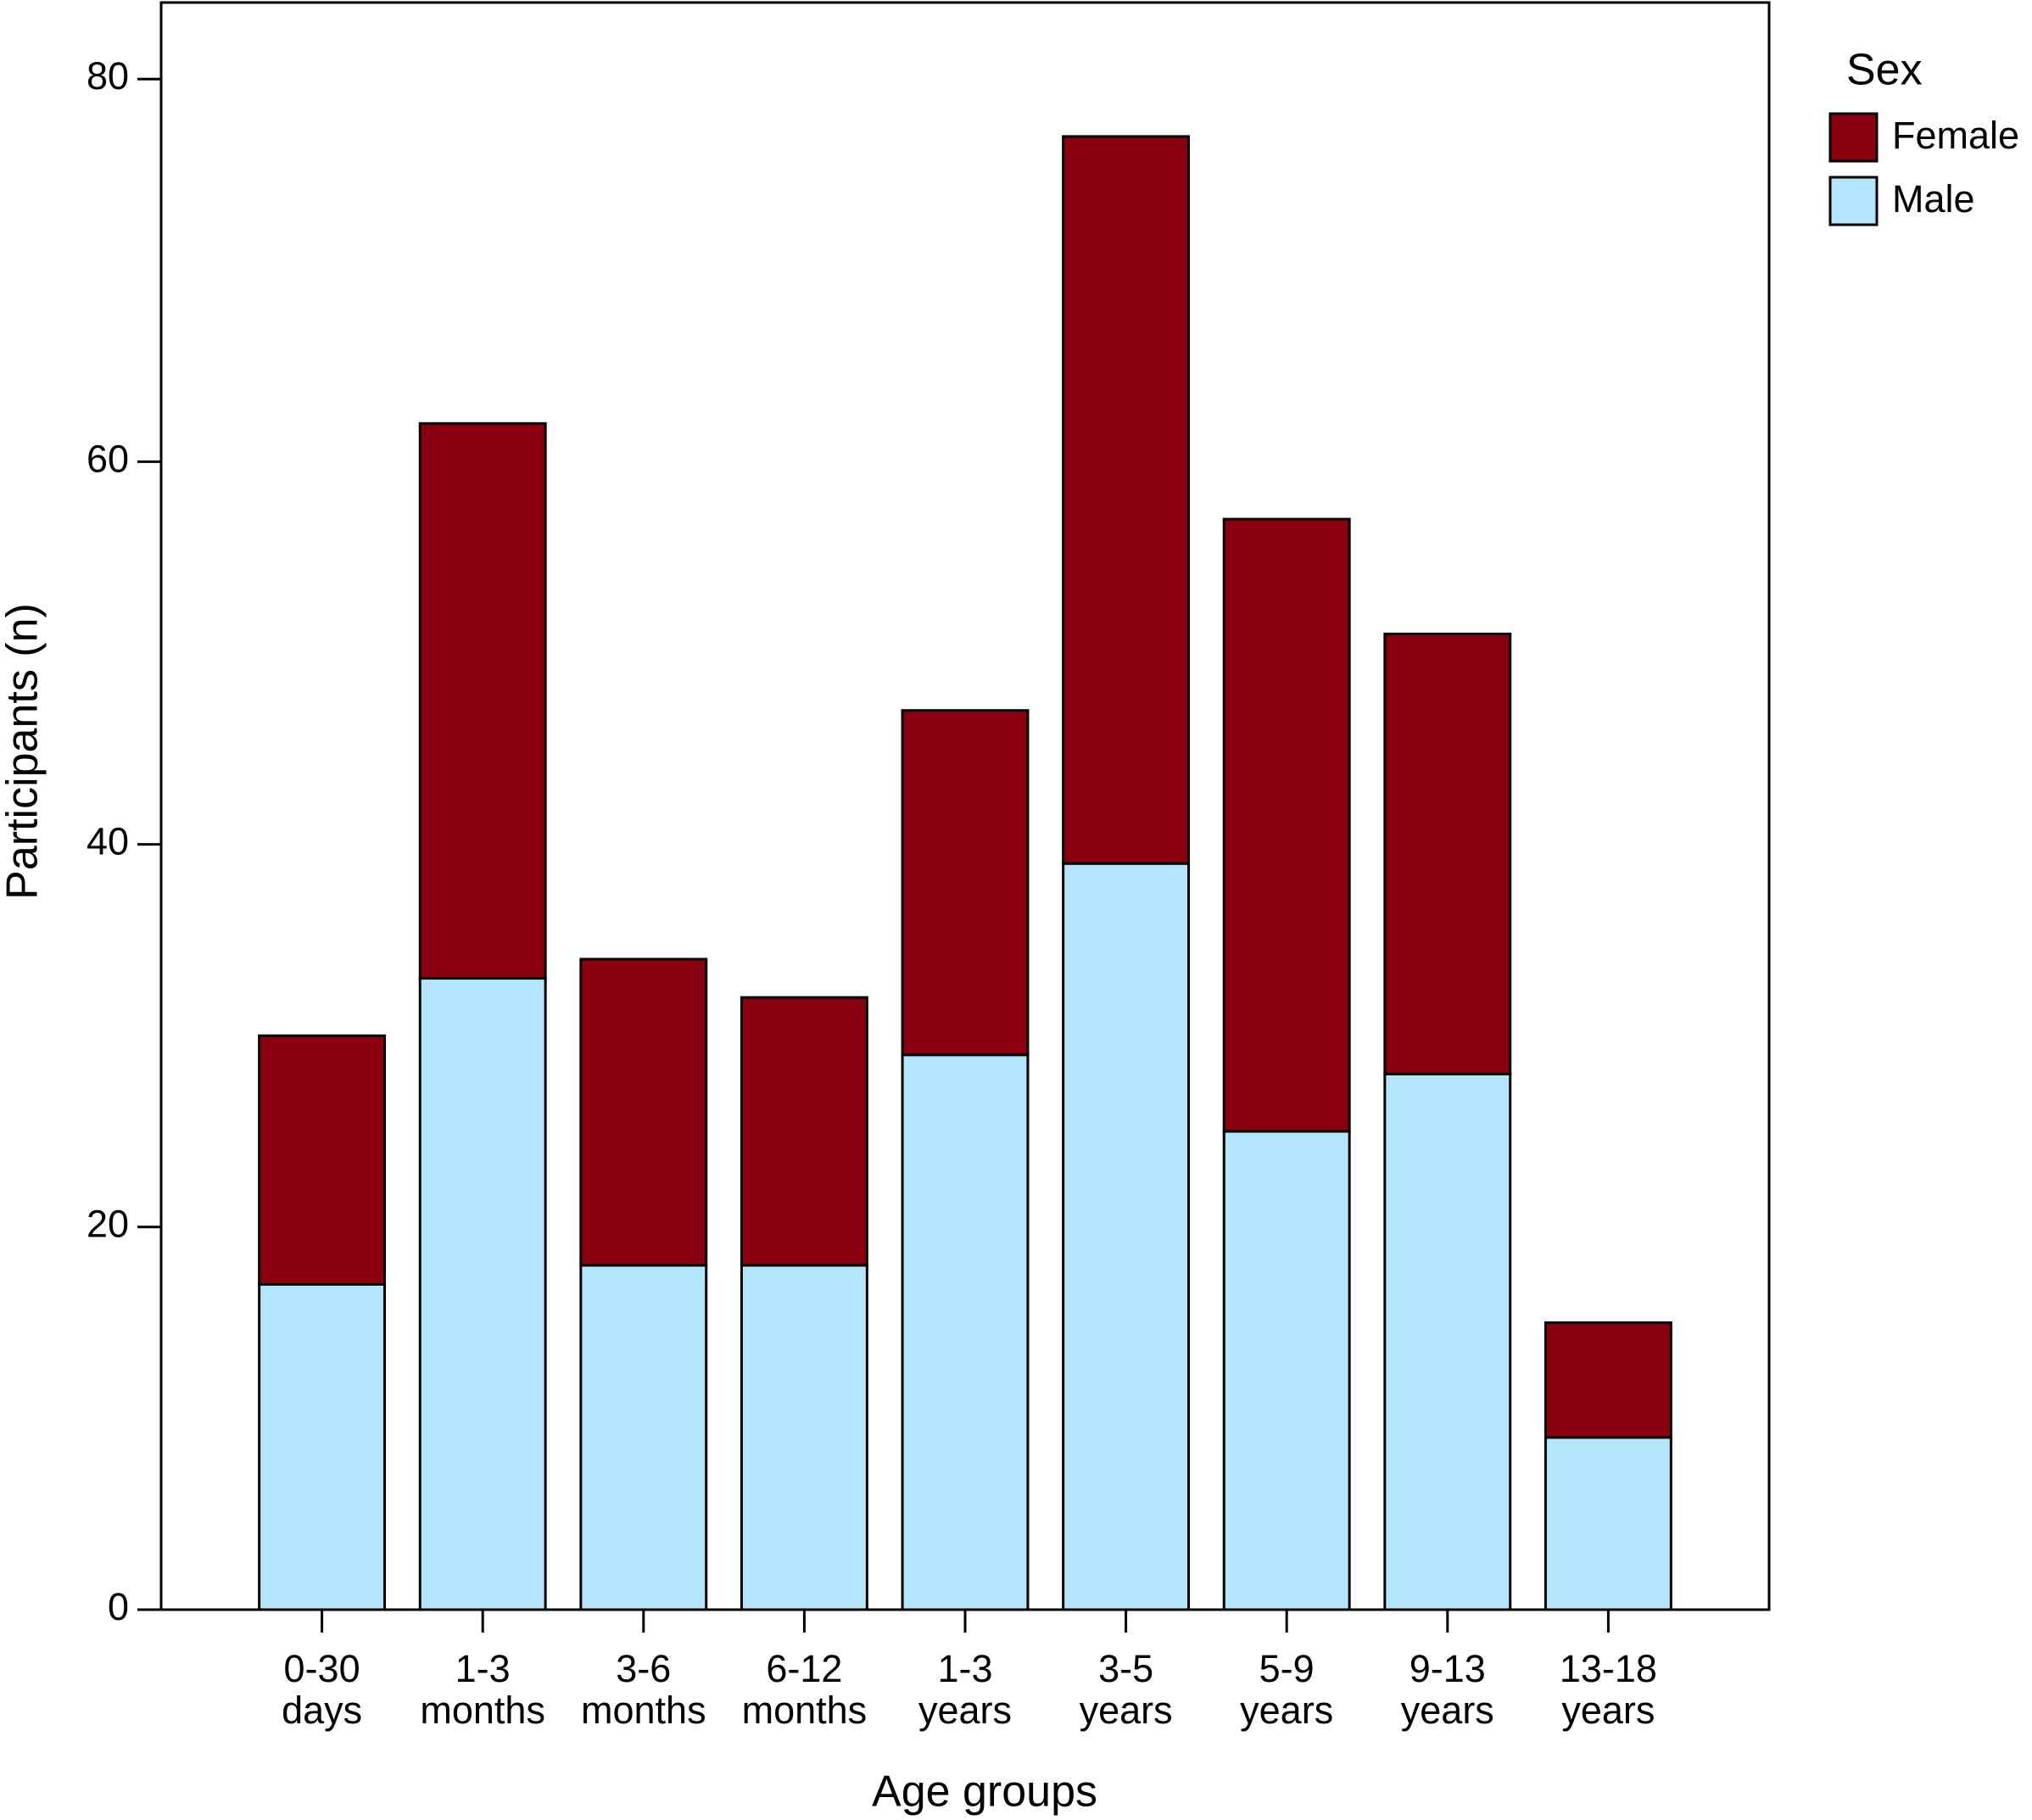 This screenshot has width=2032, height=1820. What do you see at coordinates (23, 751) in the screenshot?
I see `y-axis-title: Participants (n)` at bounding box center [23, 751].